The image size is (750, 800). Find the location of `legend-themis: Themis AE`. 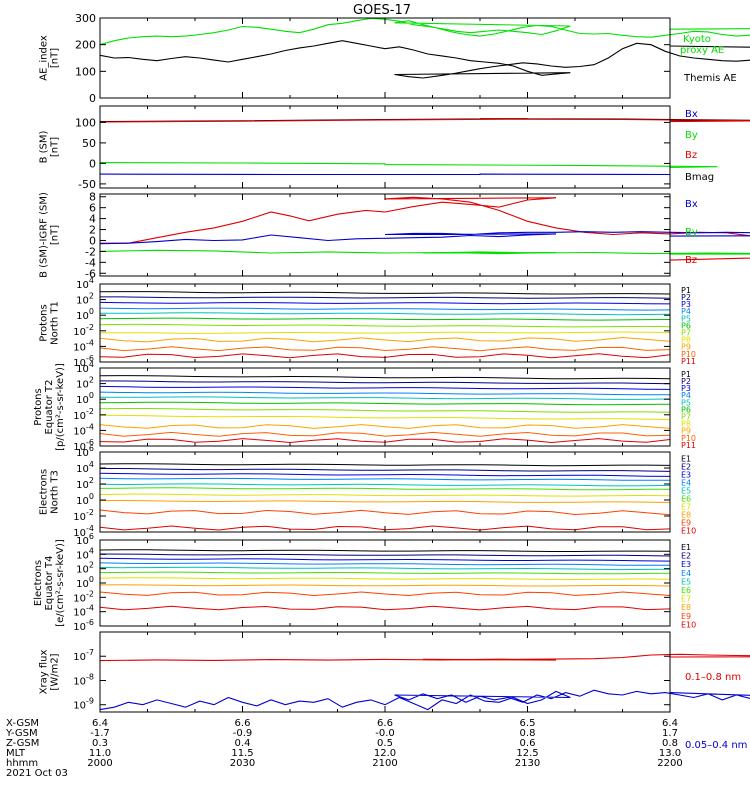

legend-themis: Themis AE is located at coordinates (710, 78).